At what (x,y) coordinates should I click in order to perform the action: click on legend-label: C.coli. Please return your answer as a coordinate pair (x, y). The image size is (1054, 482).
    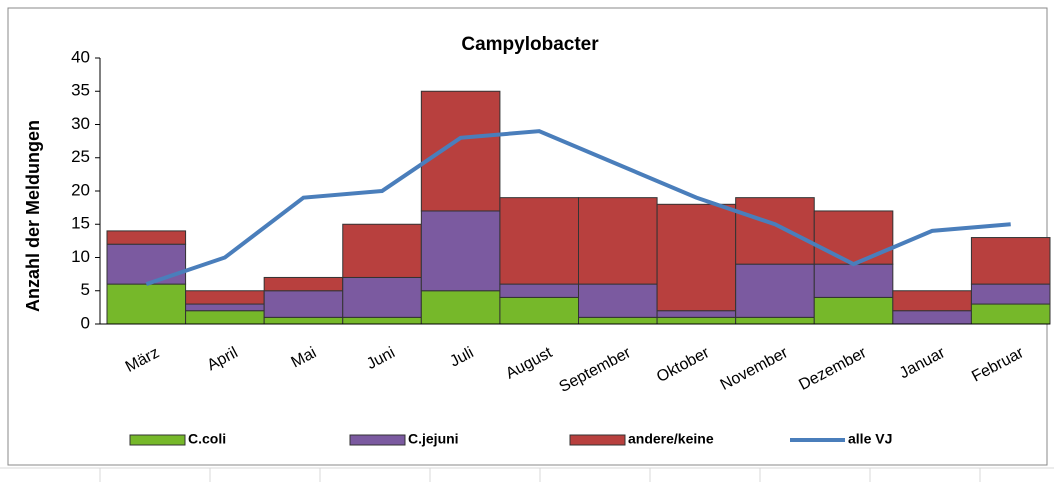
    Looking at the image, I should click on (207, 439).